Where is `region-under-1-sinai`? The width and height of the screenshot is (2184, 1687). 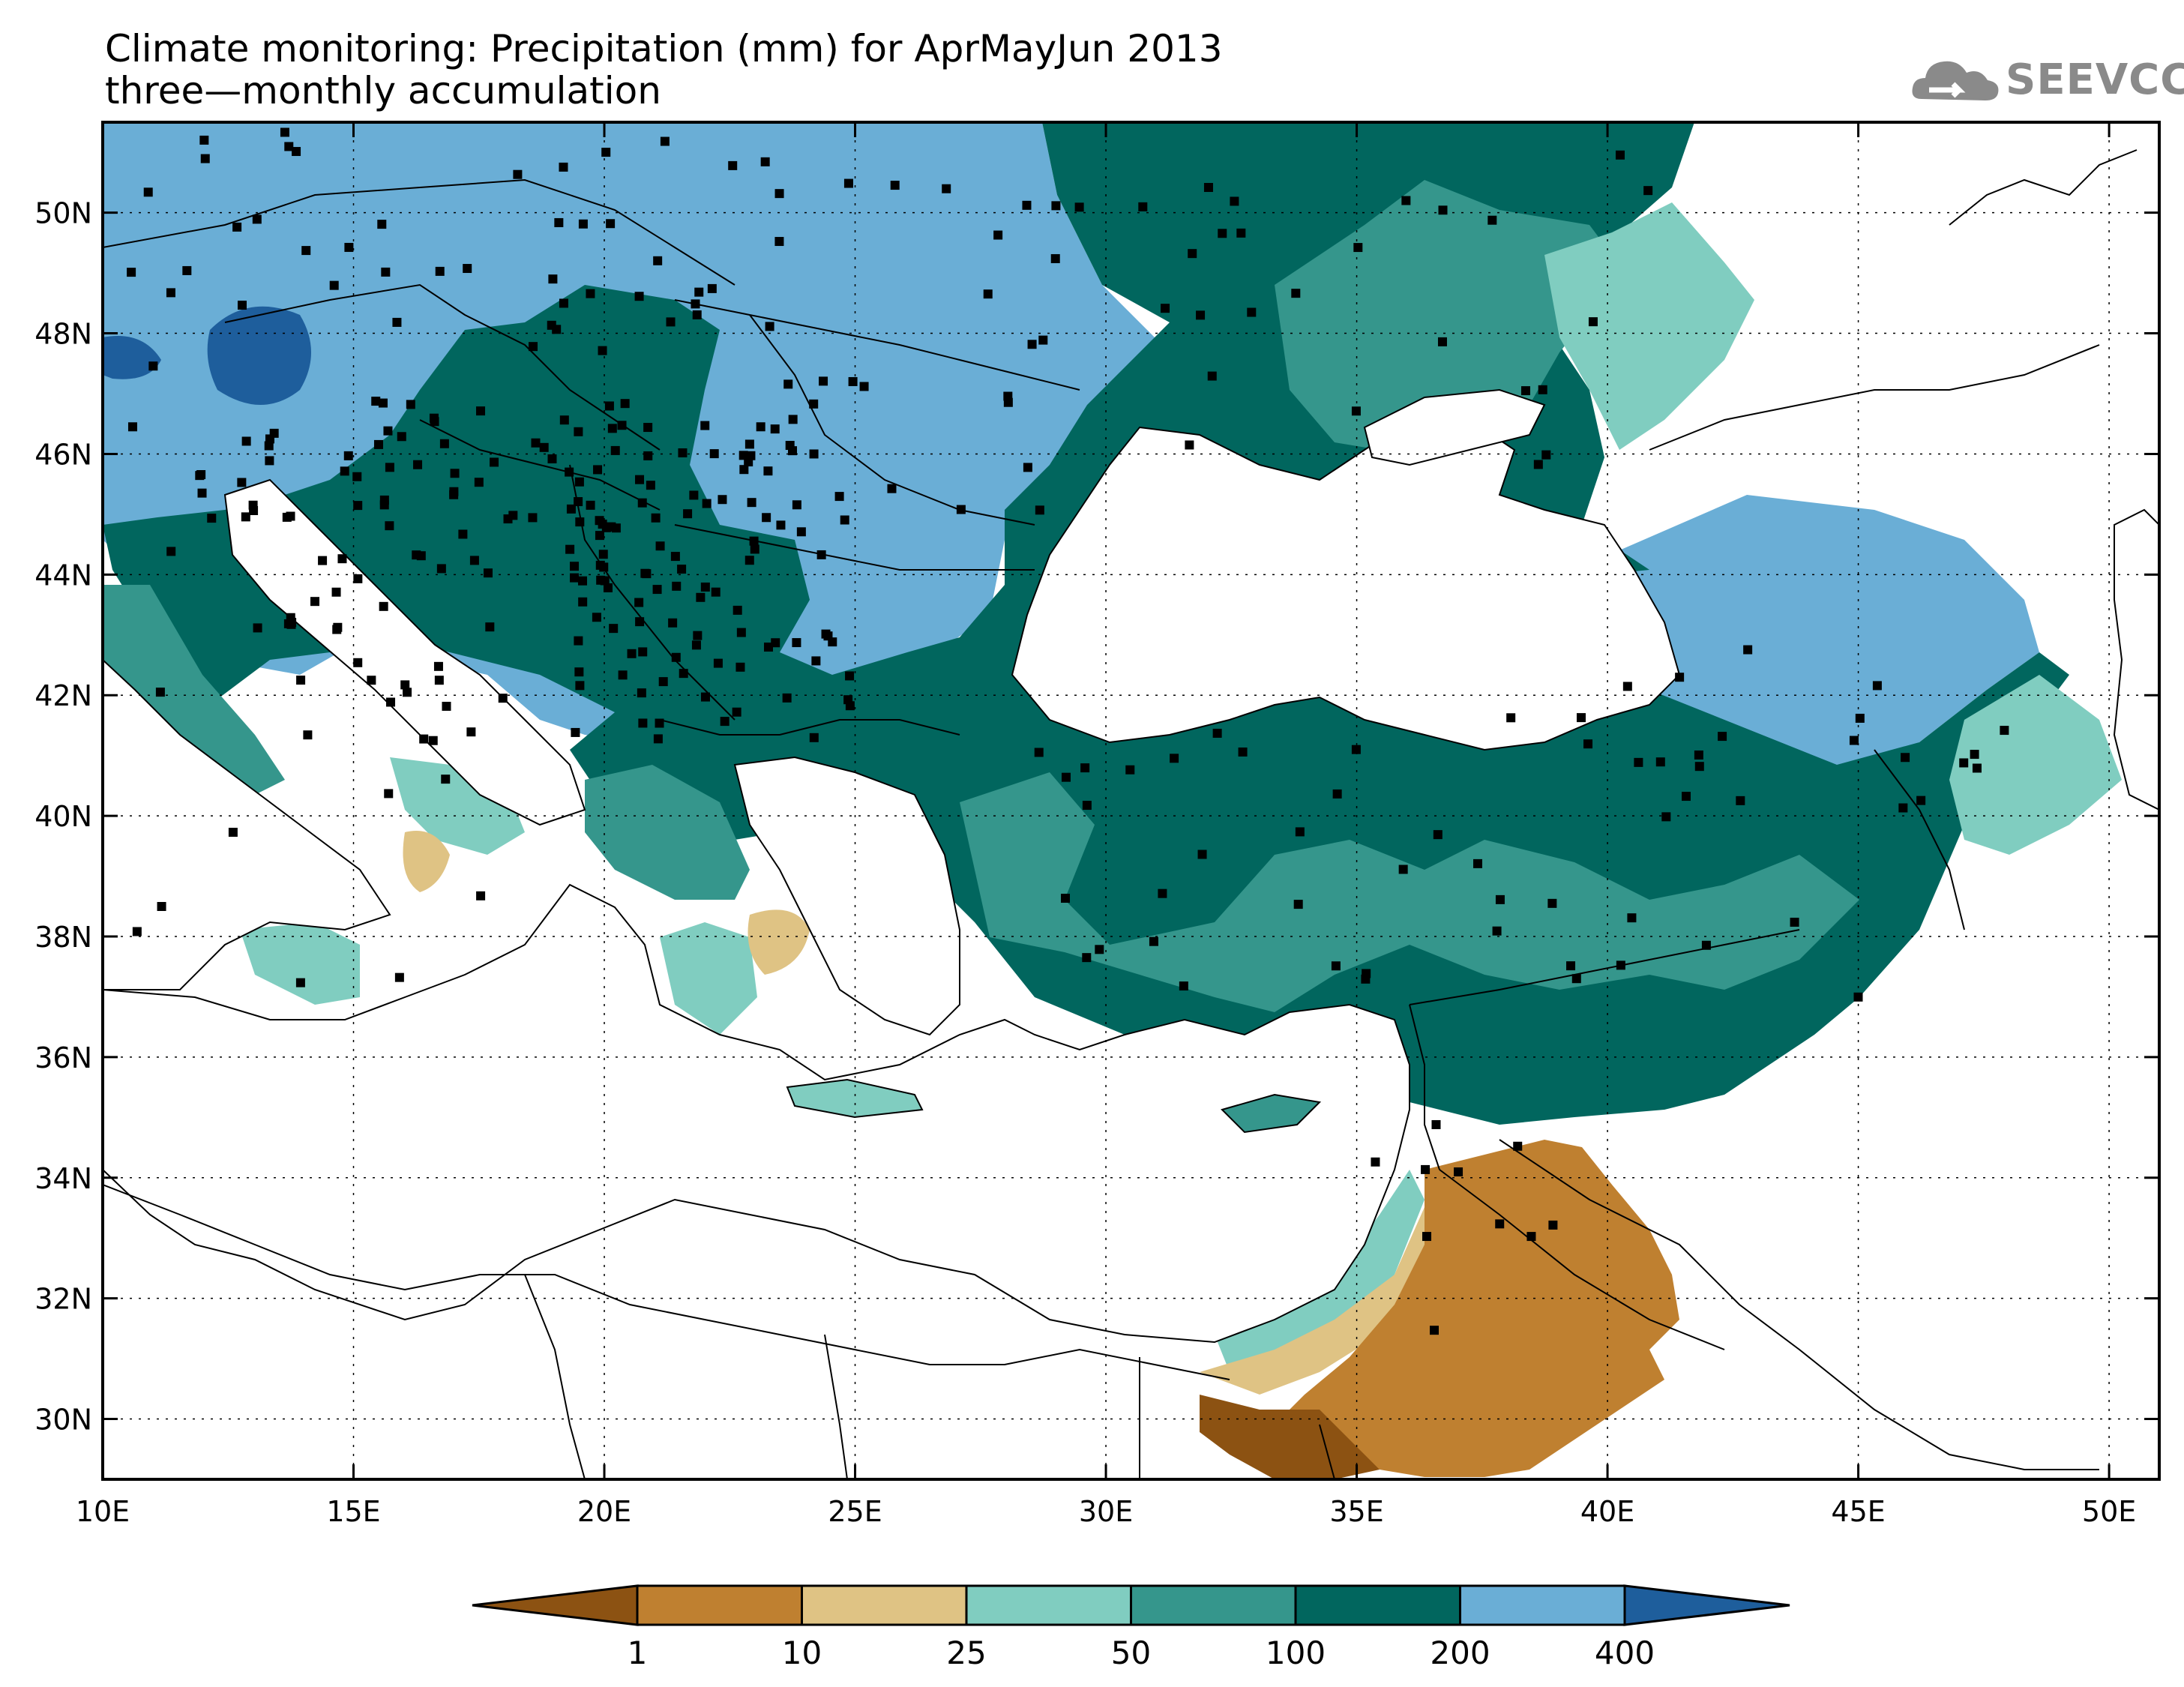
region-under-1-sinai is located at coordinates (1290, 1437).